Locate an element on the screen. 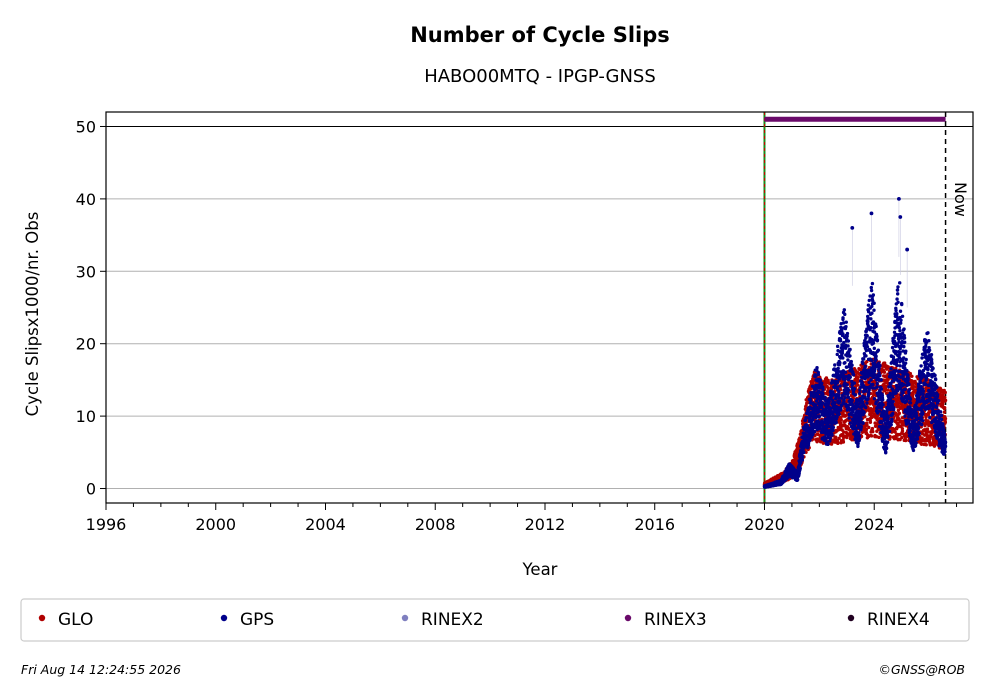 The height and width of the screenshot is (699, 993). x-axis-label: Year is located at coordinates (540, 569).